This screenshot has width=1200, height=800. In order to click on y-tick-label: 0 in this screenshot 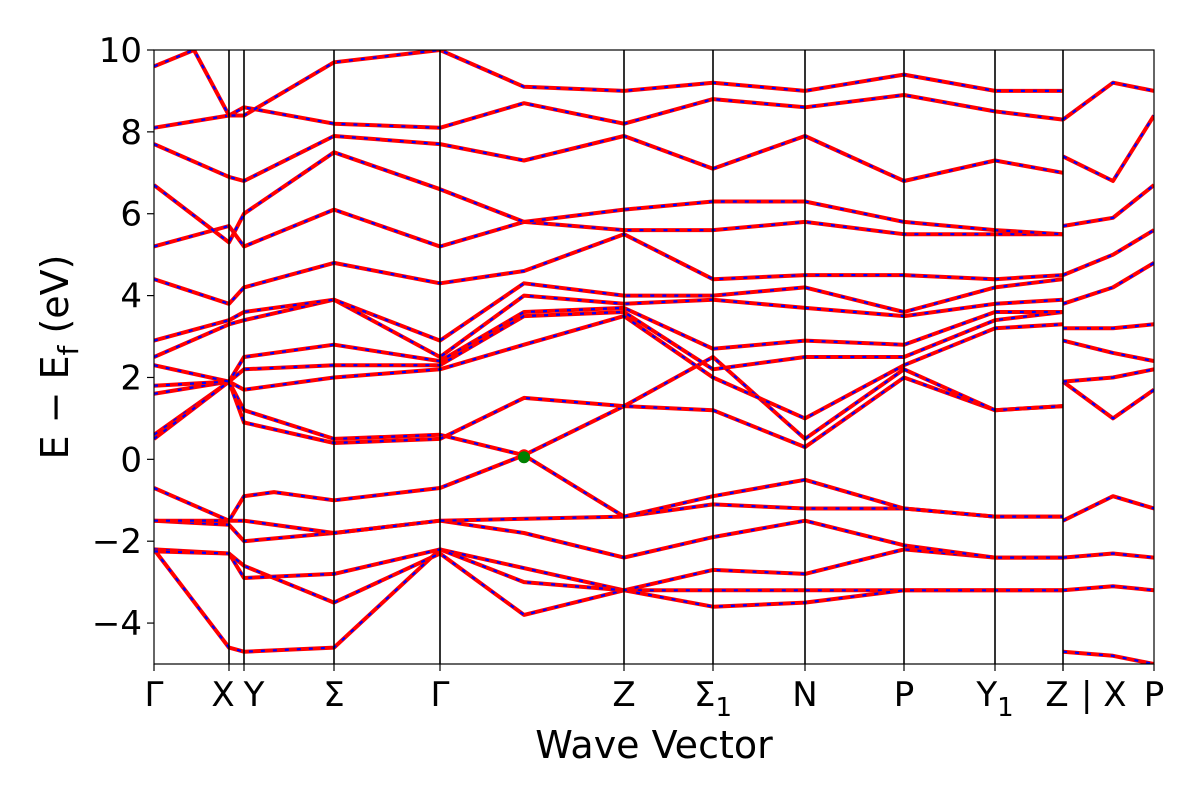, I will do `click(131, 460)`.